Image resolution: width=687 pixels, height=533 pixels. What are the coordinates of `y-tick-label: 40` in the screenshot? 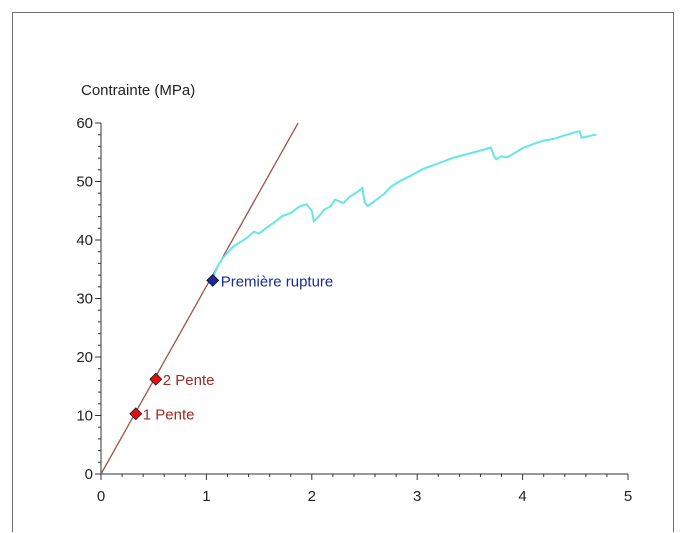 It's located at (84, 240).